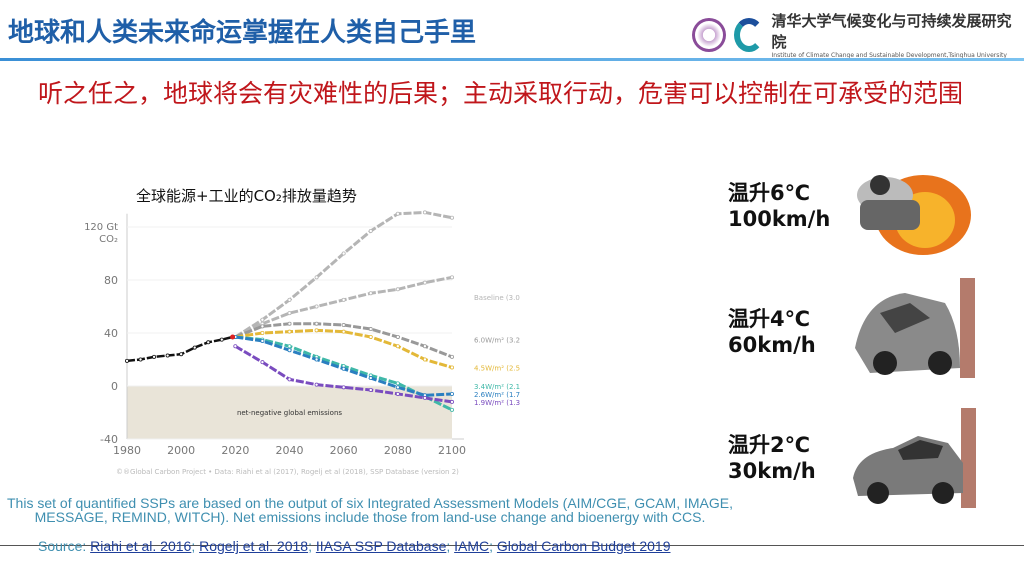 This screenshot has width=1024, height=577. What do you see at coordinates (398, 450) in the screenshot?
I see `x-tick-label: 2080` at bounding box center [398, 450].